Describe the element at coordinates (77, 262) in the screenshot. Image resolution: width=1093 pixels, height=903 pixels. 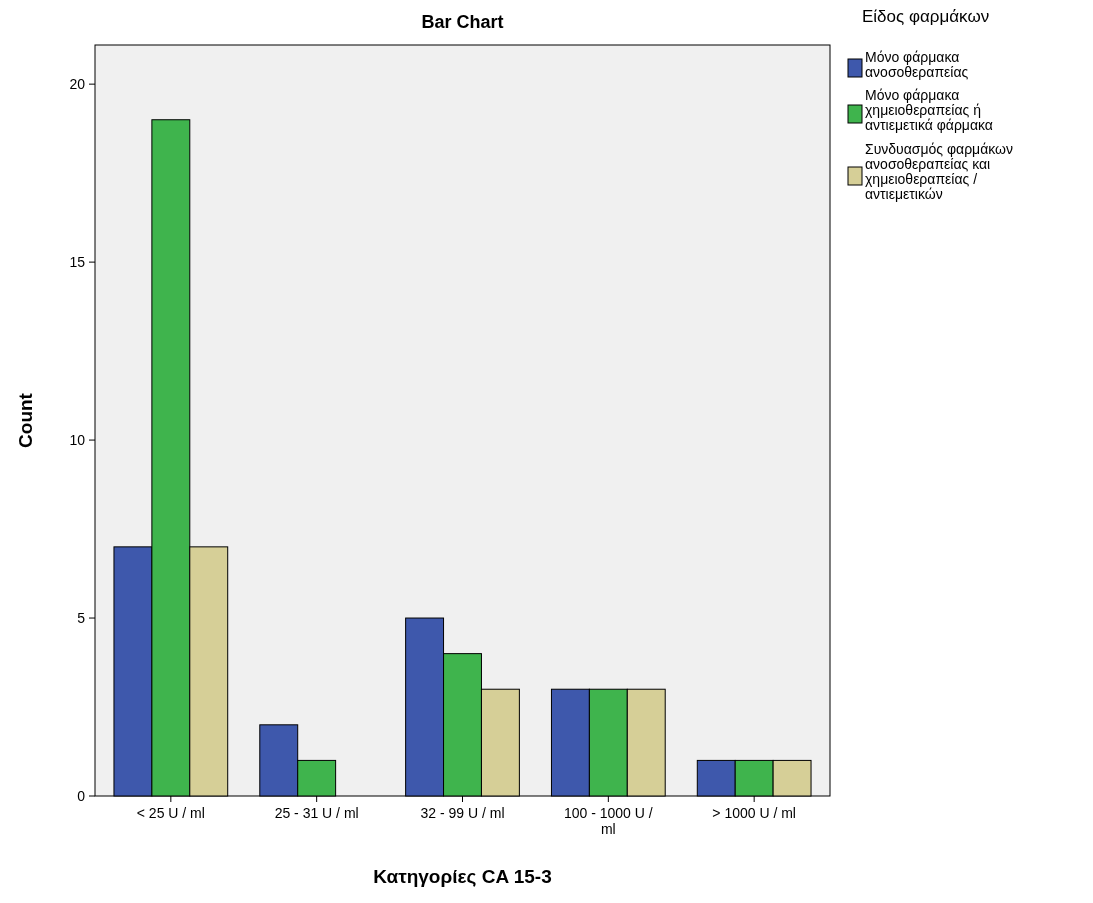
I see `y-tick-label: 15` at that location.